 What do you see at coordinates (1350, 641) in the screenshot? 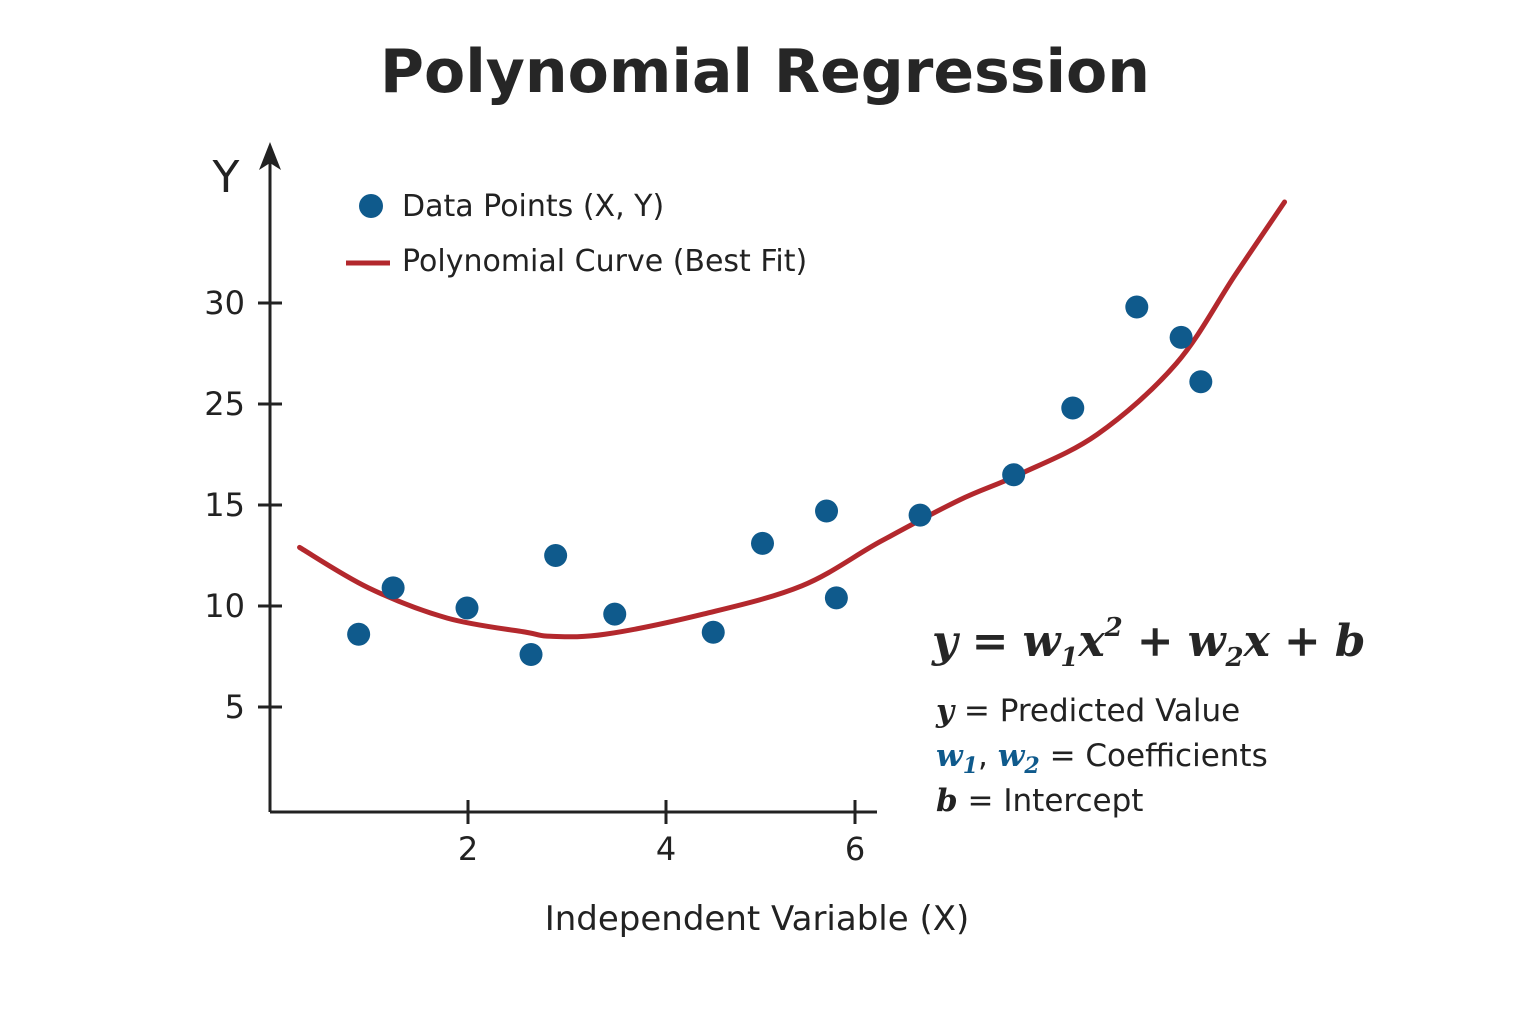
I see `eq-b: b` at bounding box center [1350, 641].